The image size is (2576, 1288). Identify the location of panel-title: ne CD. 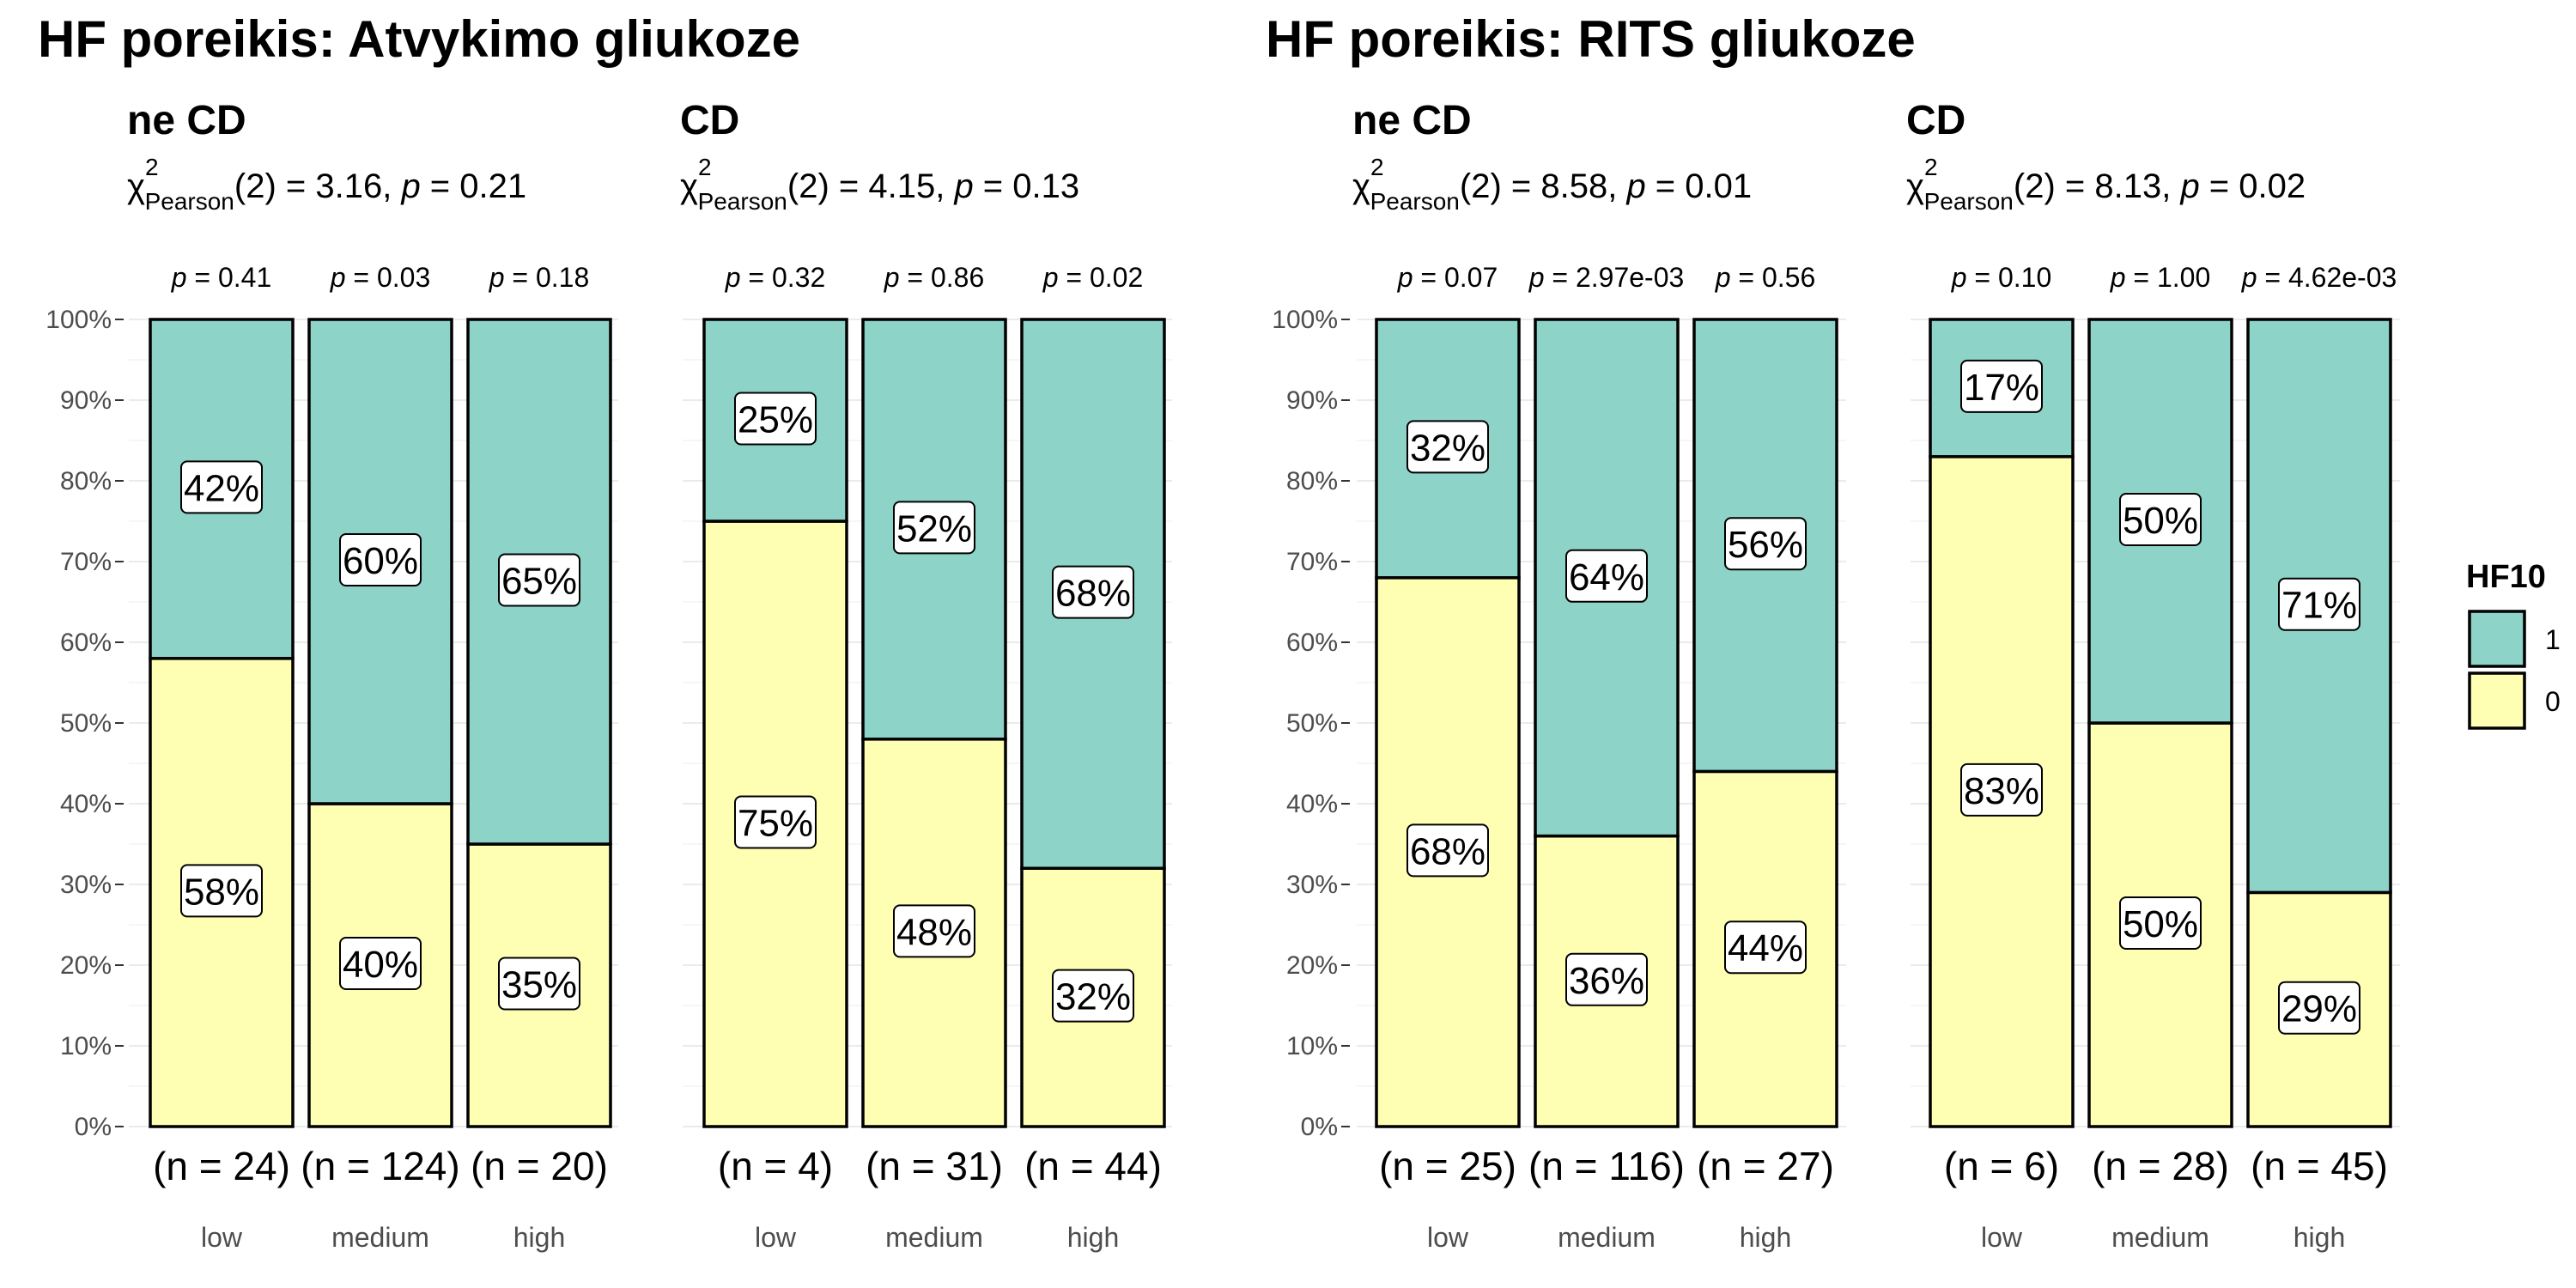
(186, 121).